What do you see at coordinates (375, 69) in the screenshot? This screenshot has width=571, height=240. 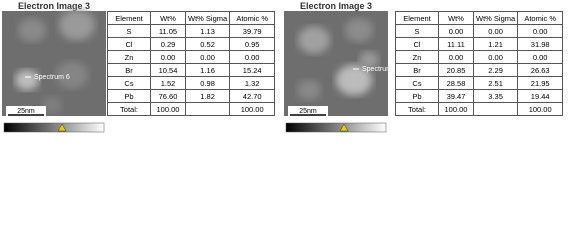 I see `spectrum-label: Spectrum 8` at bounding box center [375, 69].